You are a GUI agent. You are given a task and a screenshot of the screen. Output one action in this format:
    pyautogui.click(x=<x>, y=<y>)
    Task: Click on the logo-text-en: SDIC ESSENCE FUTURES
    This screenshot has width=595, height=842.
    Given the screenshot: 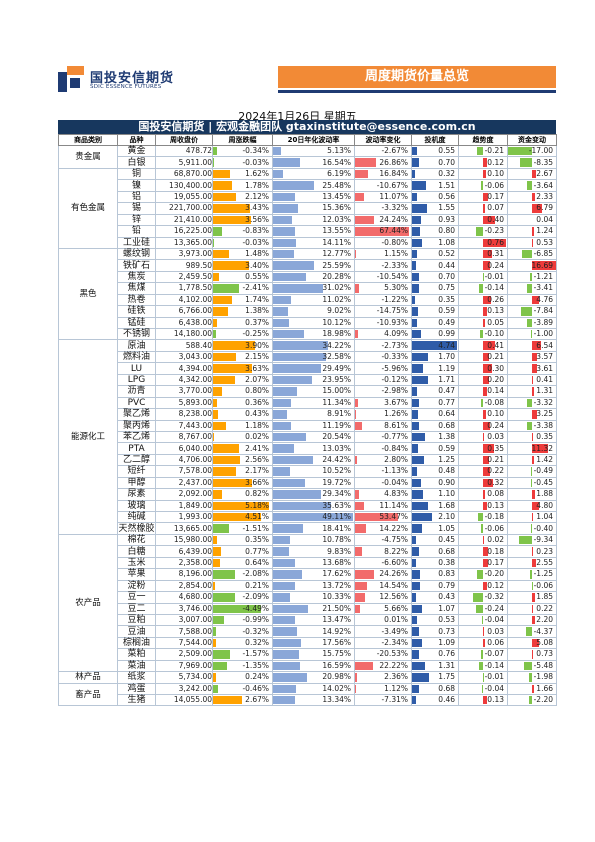 What is the action you would take?
    pyautogui.click(x=126, y=87)
    